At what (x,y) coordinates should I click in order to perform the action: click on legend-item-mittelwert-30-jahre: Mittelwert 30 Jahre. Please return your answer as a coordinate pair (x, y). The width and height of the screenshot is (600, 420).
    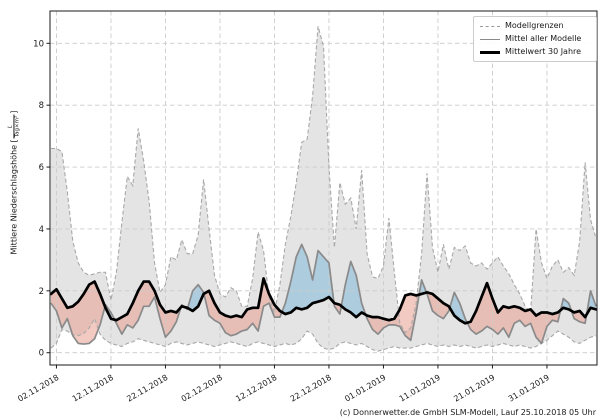
    Looking at the image, I should click on (535, 52).